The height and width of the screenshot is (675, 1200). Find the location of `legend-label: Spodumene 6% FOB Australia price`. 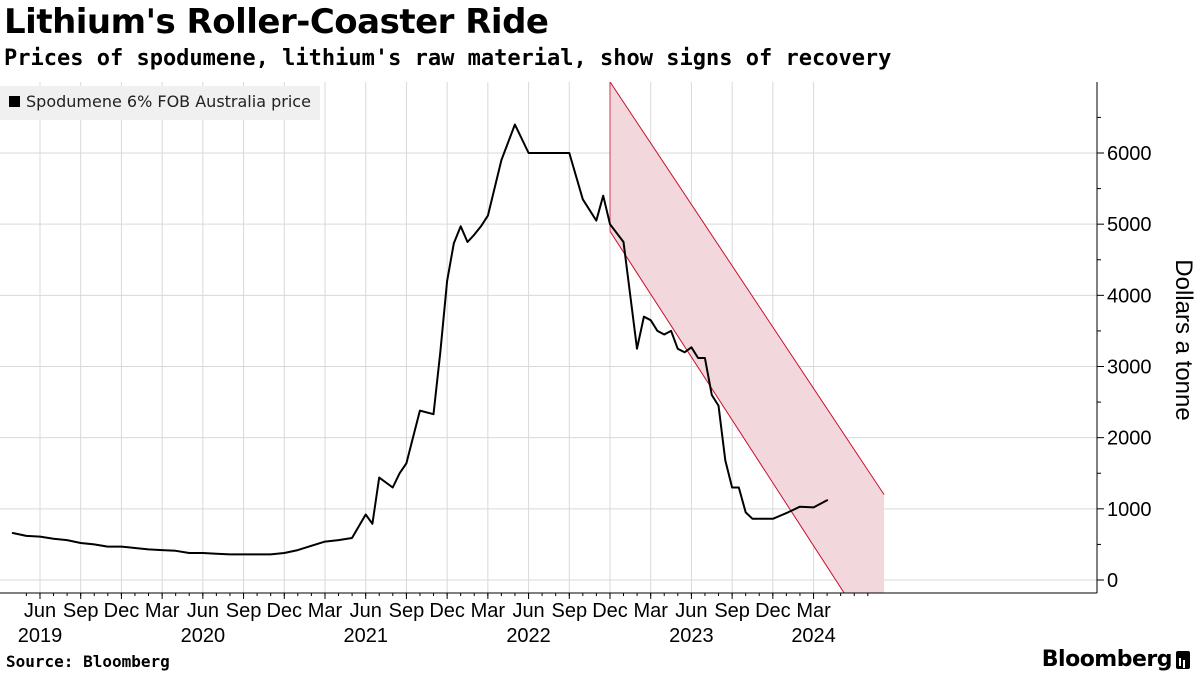

legend-label: Spodumene 6% FOB Australia price is located at coordinates (168, 101).